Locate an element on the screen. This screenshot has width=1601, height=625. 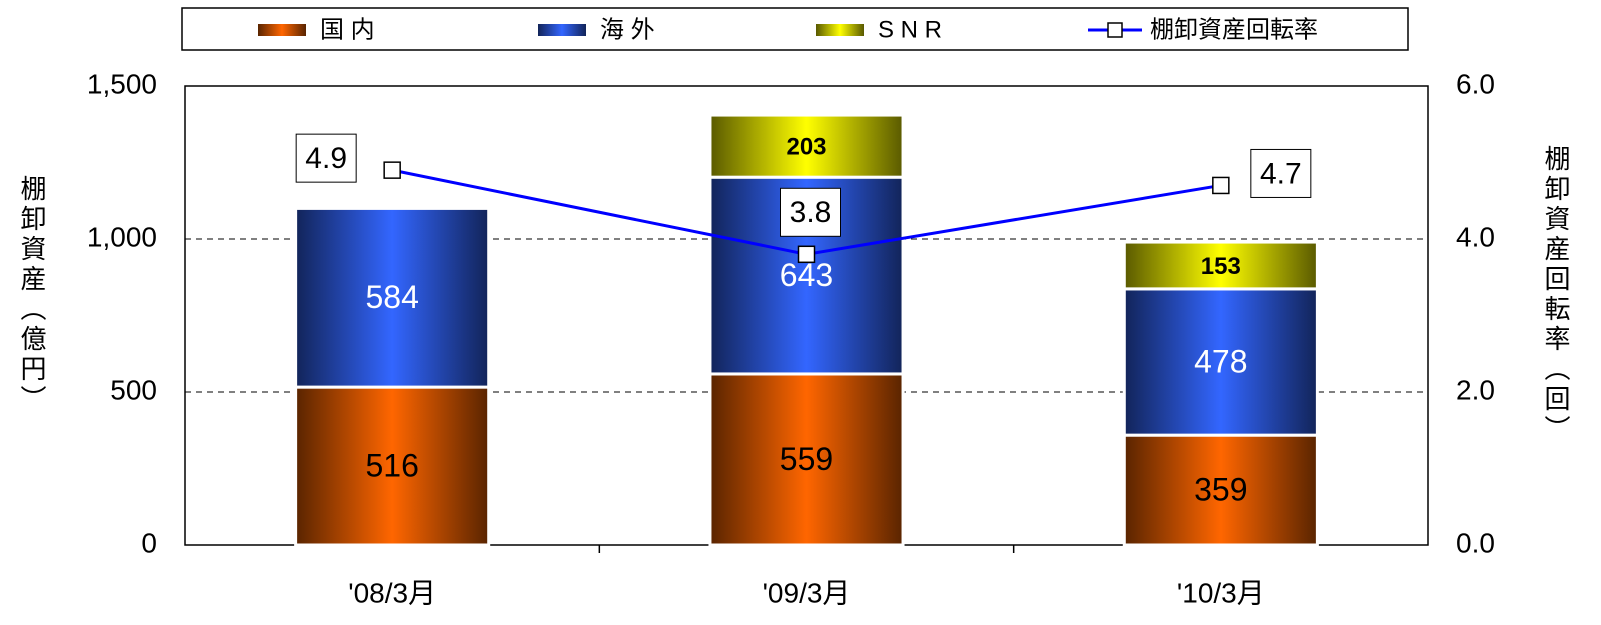
legend-label: 海 外 is located at coordinates (627, 29).